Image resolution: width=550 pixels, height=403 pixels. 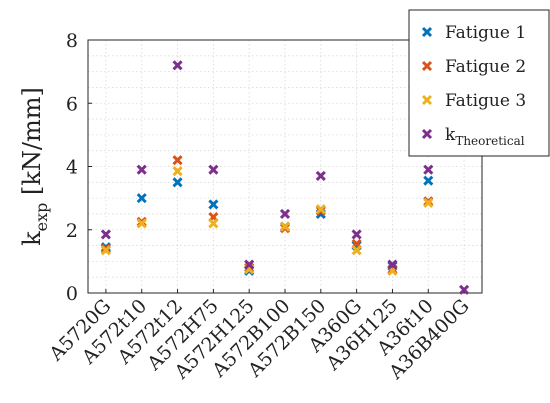 I want to click on y-axis-title-unit: [kN/mm], so click(x=32, y=145).